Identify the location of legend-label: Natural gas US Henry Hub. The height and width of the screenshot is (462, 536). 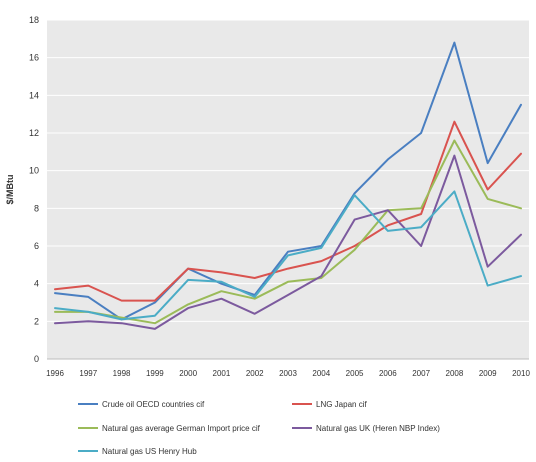
(149, 451).